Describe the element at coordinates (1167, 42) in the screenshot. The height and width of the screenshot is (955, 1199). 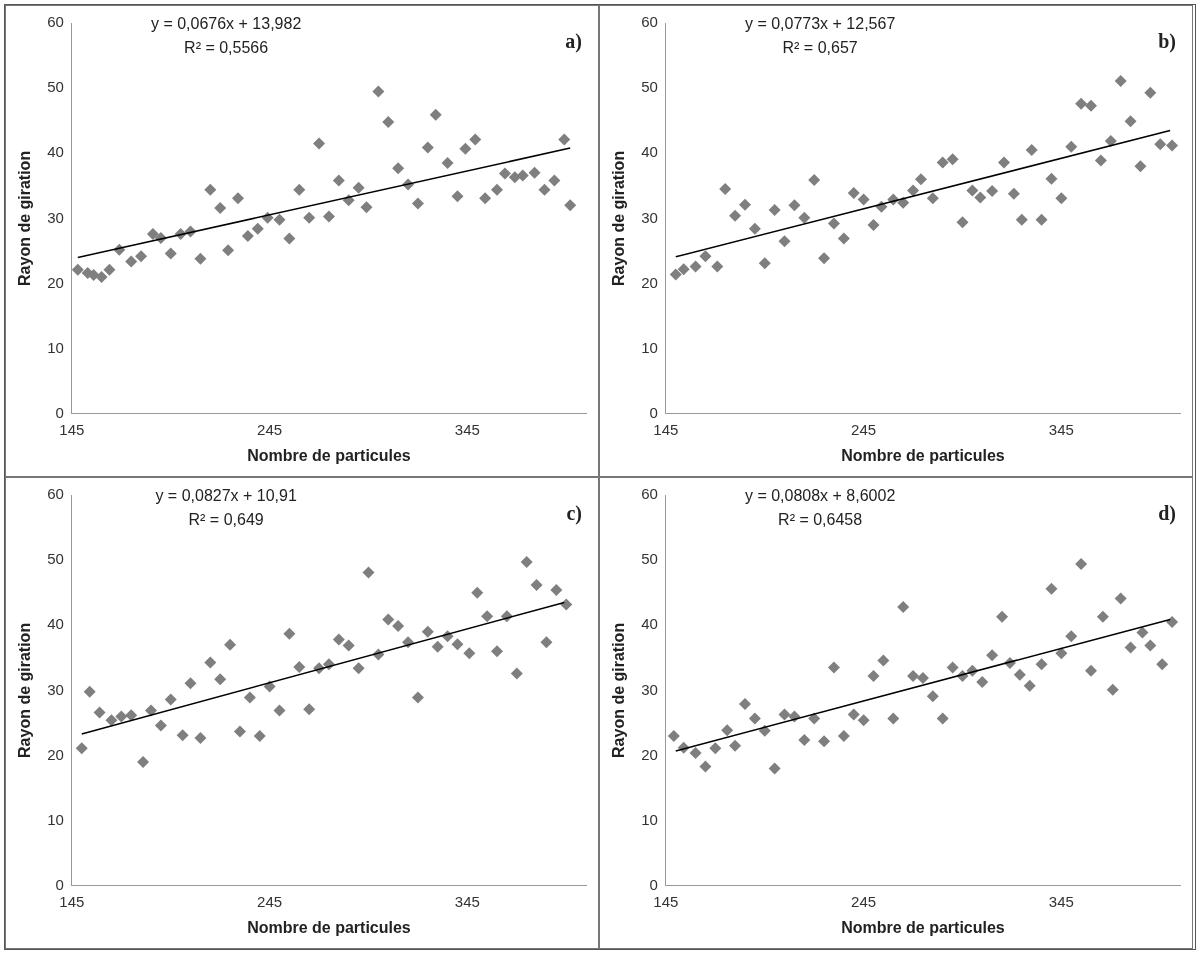
I see `annotation: b)` at that location.